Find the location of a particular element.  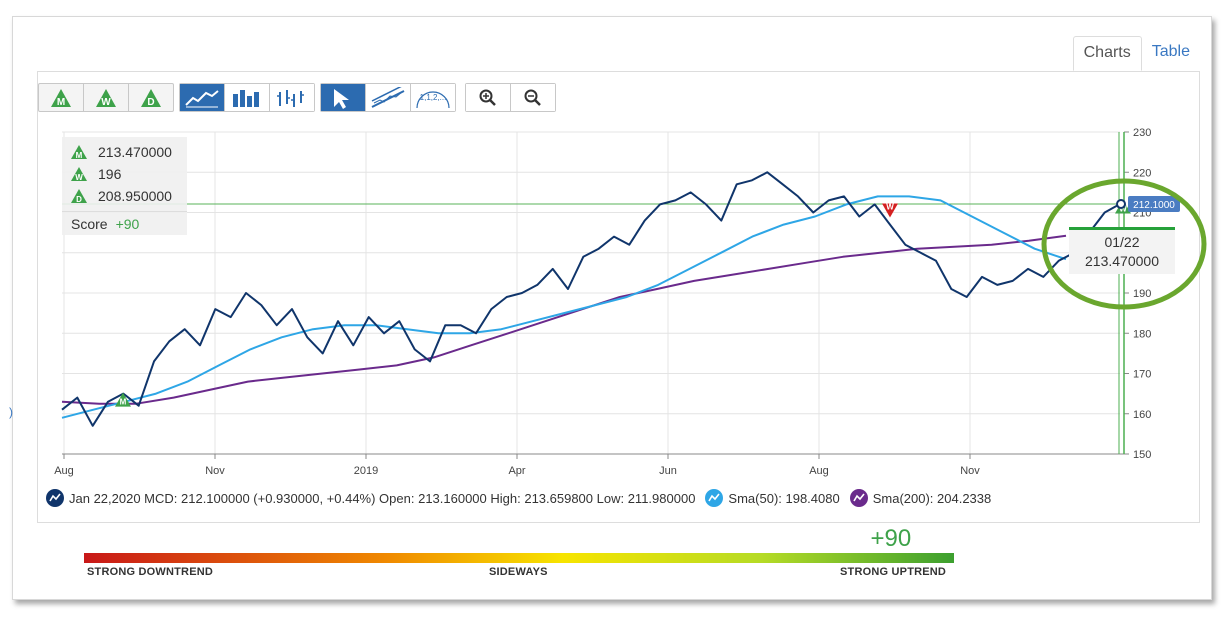

price-series-icon is located at coordinates (55, 498).